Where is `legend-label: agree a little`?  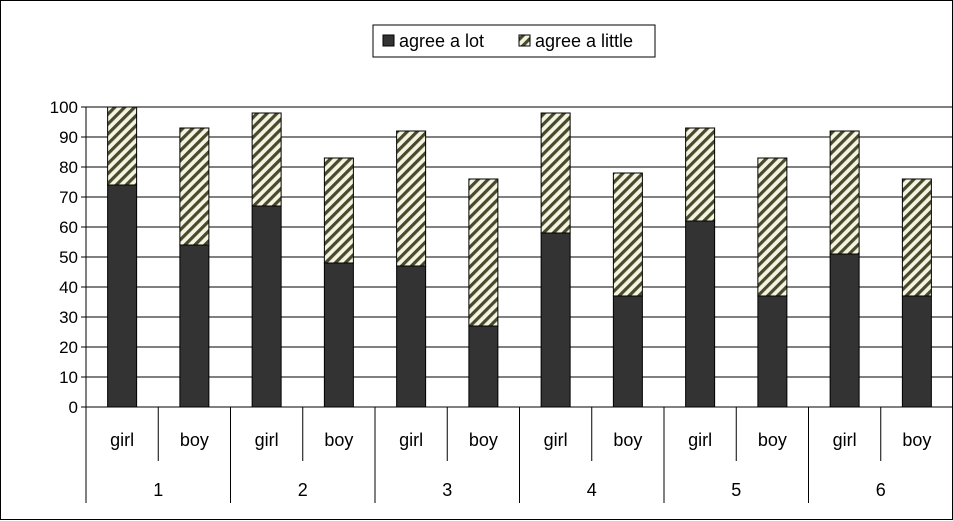 legend-label: agree a little is located at coordinates (584, 41).